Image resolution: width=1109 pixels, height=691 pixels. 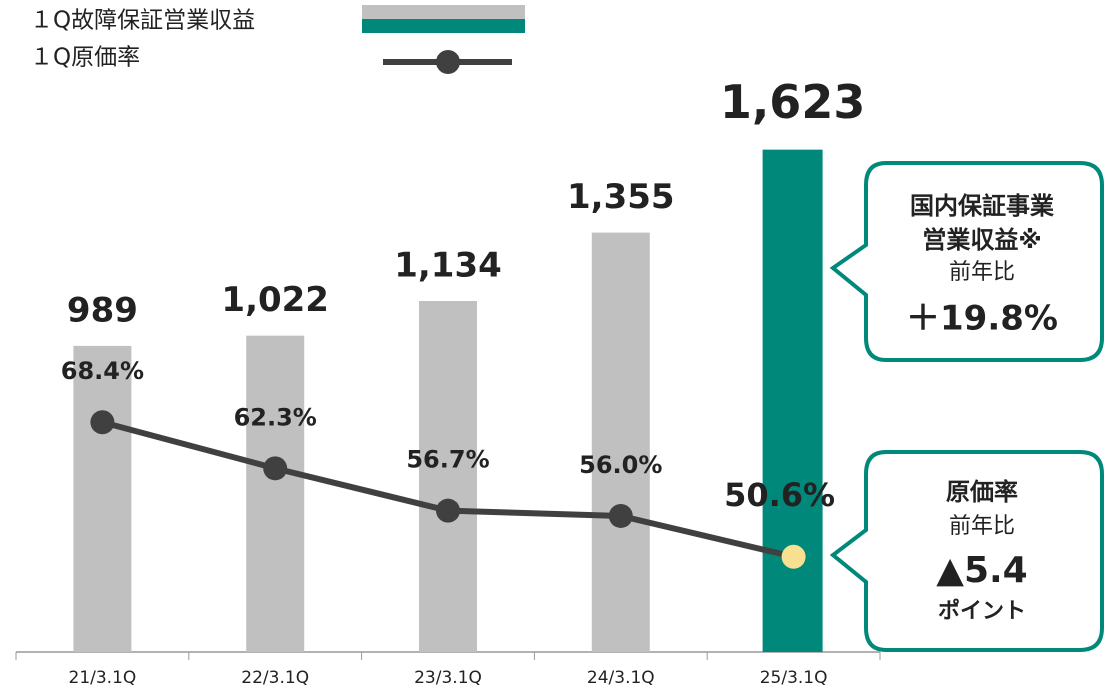 What do you see at coordinates (102, 310) in the screenshot?
I see `bar-value-label: 989` at bounding box center [102, 310].